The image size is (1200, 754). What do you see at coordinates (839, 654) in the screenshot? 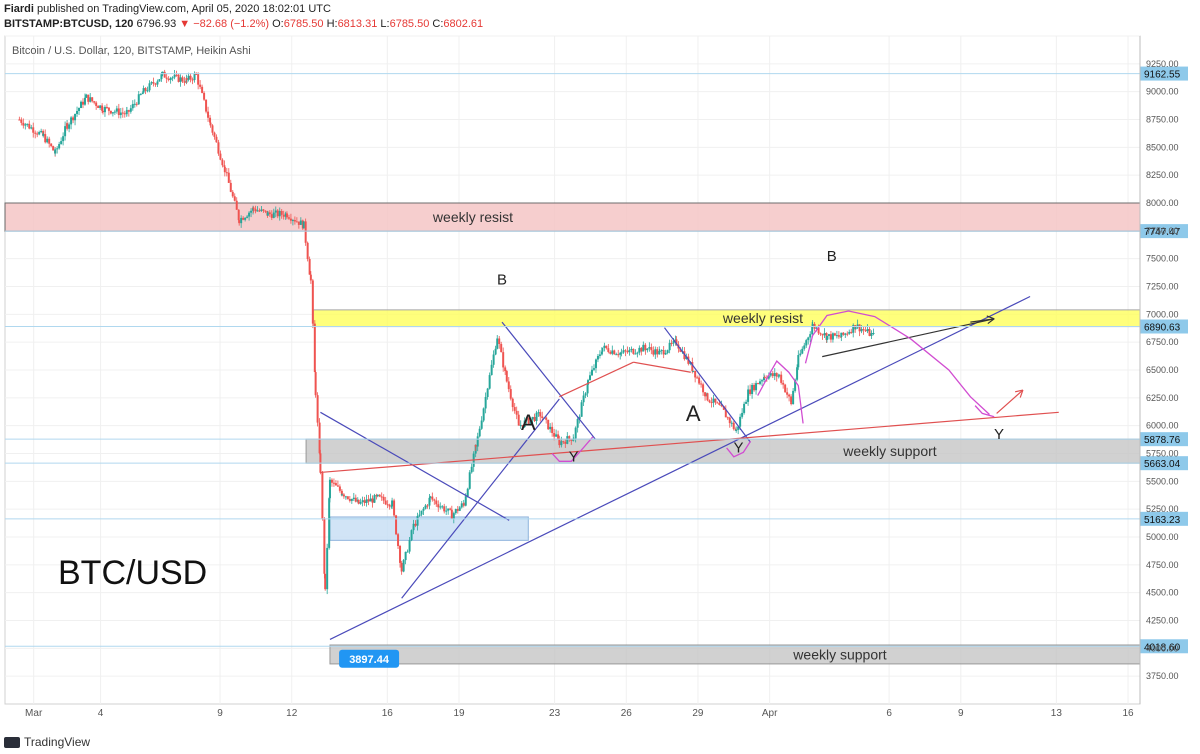
I see `zone-label: weekly support` at bounding box center [839, 654].